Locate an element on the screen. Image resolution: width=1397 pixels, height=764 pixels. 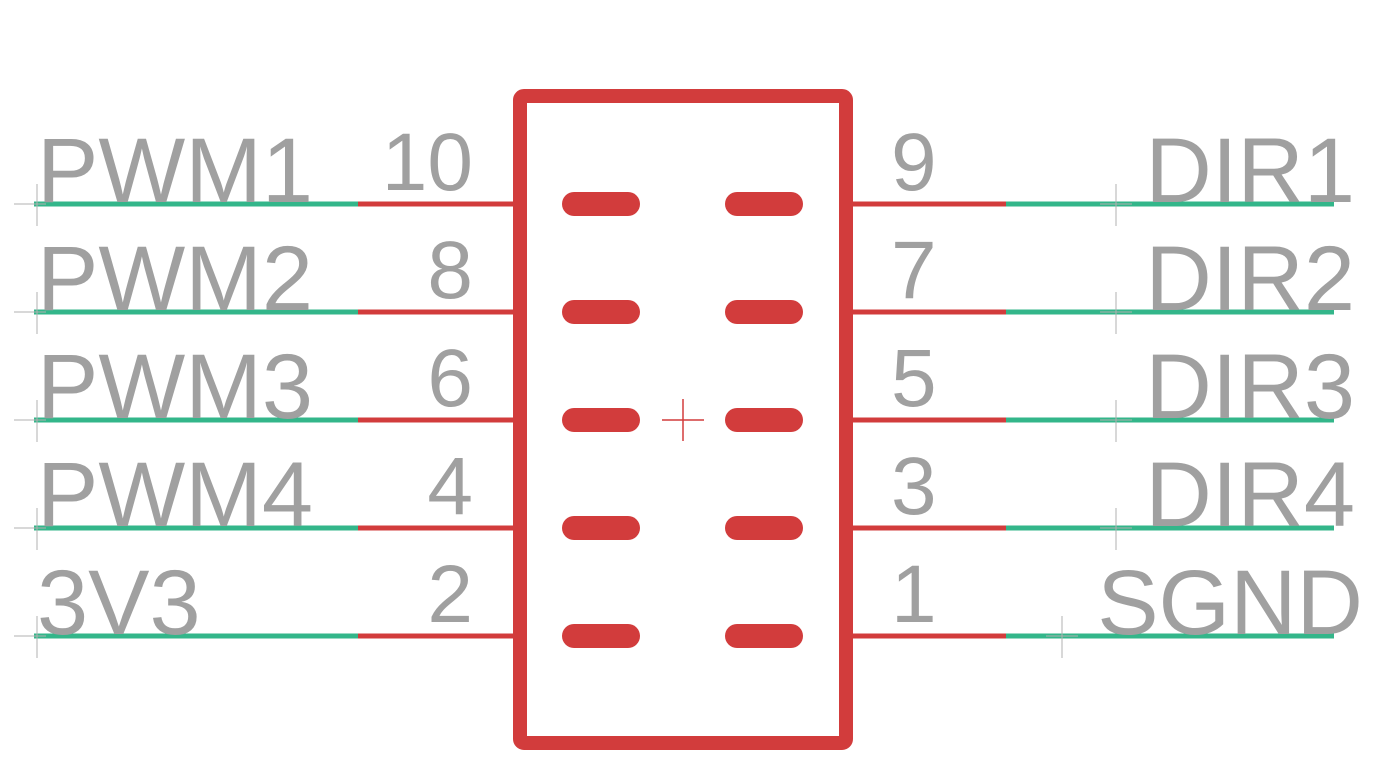
right-pin-row: DIR3 5 is located at coordinates (1040, 387).